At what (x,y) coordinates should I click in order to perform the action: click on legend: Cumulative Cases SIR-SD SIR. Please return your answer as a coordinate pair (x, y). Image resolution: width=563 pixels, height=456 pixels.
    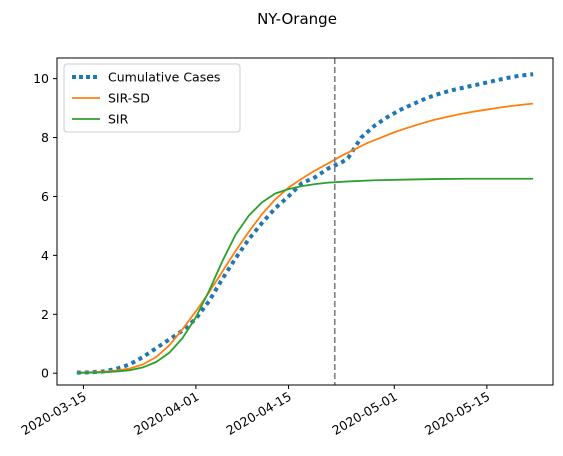
    Looking at the image, I should click on (152, 98).